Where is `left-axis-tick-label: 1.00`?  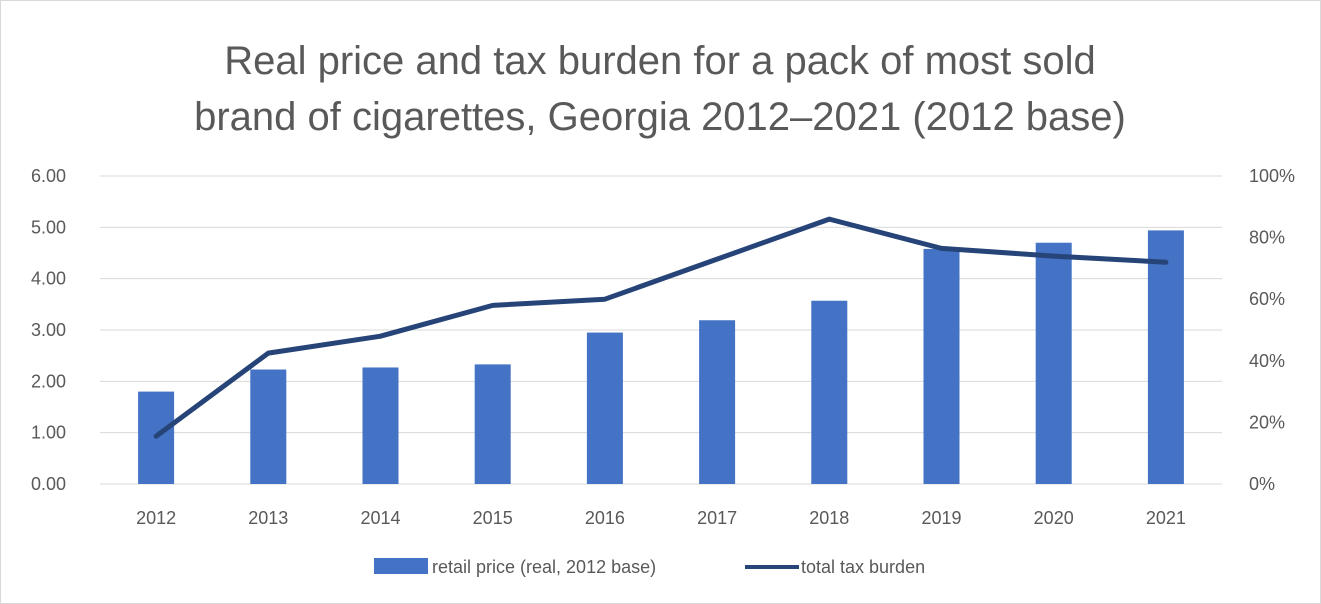
left-axis-tick-label: 1.00 is located at coordinates (48, 433).